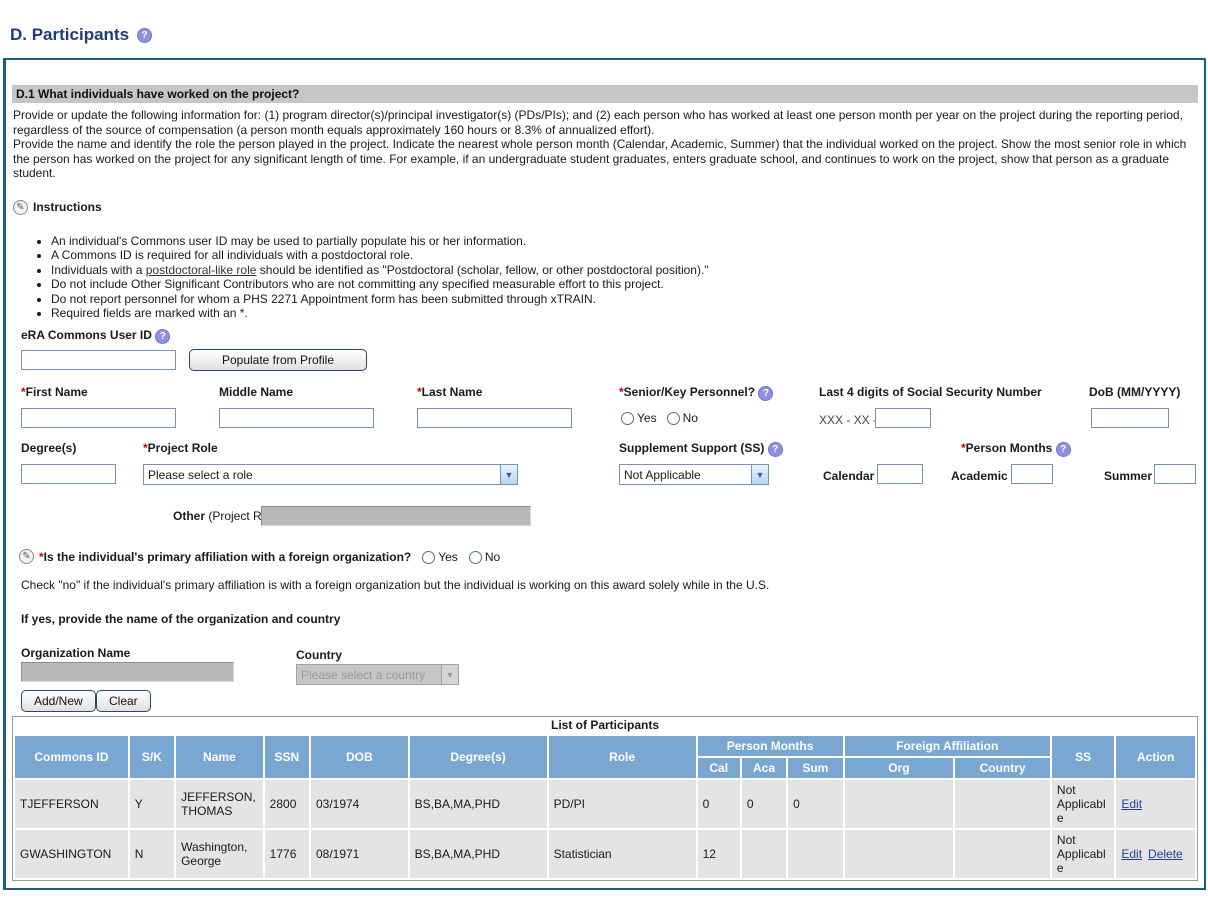 The height and width of the screenshot is (902, 1208). What do you see at coordinates (123, 701) in the screenshot?
I see `clear-button: Clear` at bounding box center [123, 701].